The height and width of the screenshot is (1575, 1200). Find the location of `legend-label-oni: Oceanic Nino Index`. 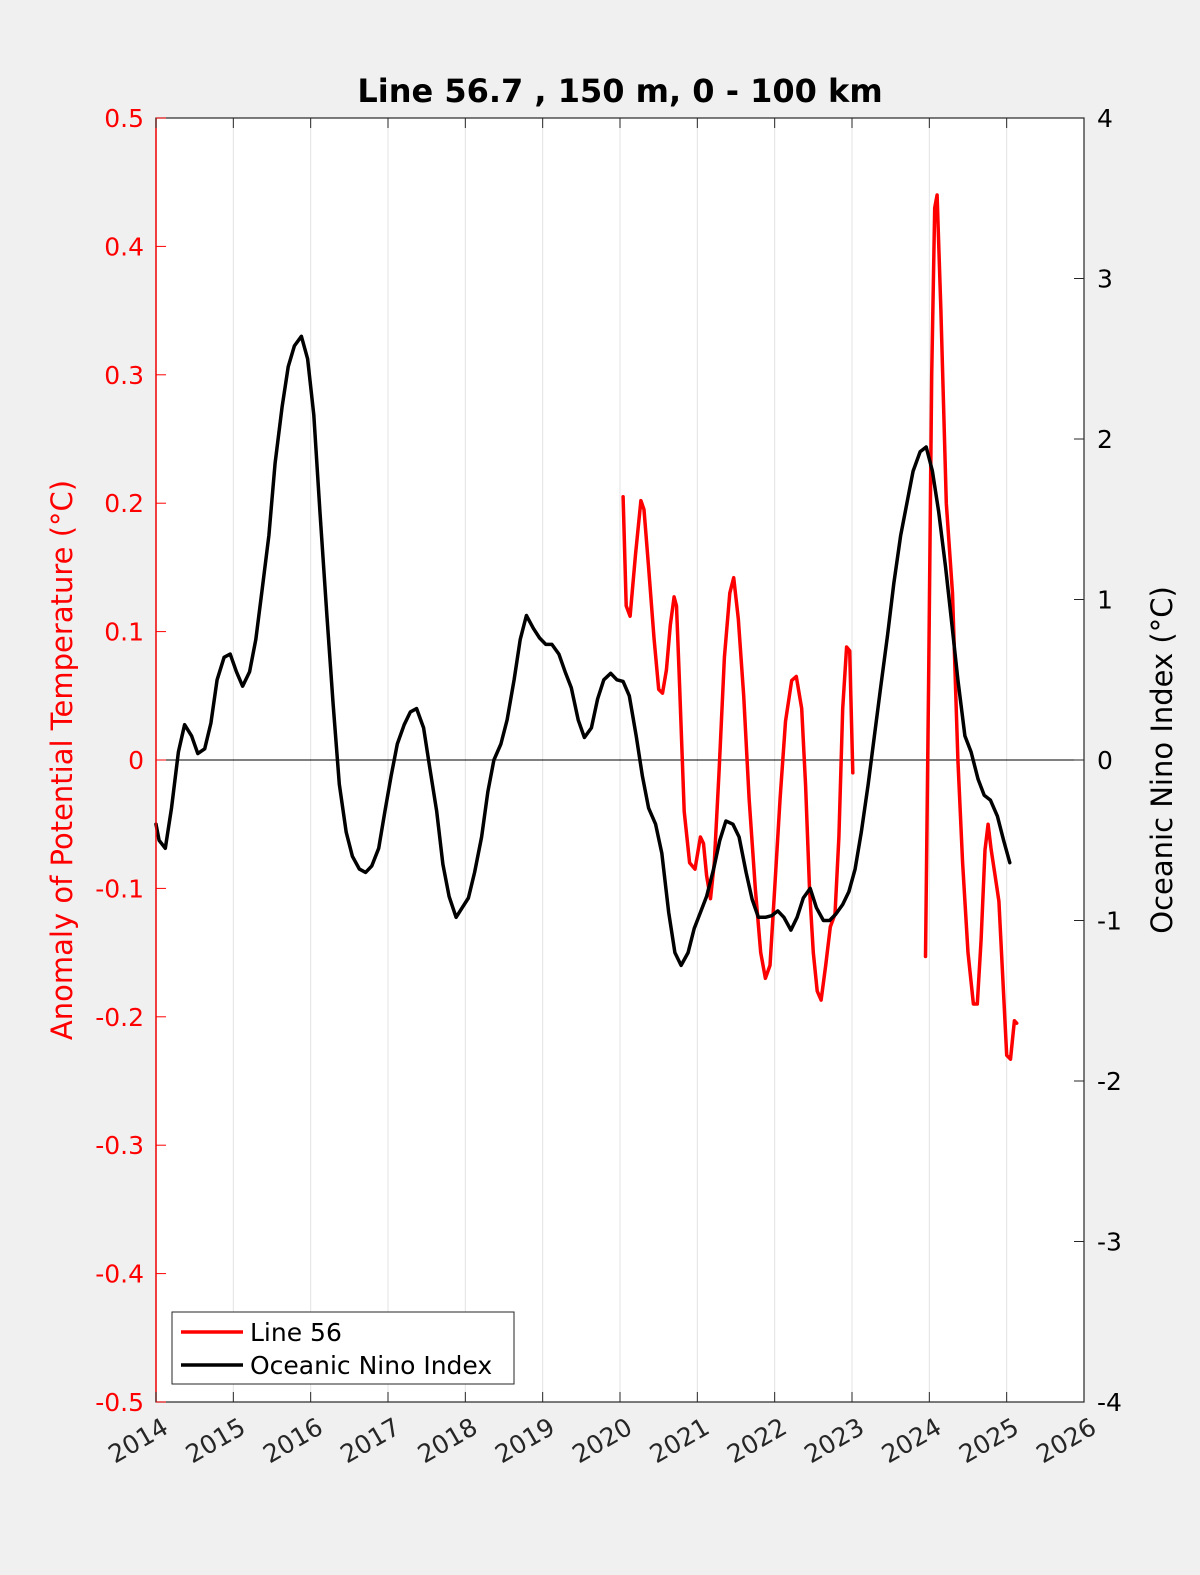

legend-label-oni: Oceanic Nino Index is located at coordinates (371, 1365).